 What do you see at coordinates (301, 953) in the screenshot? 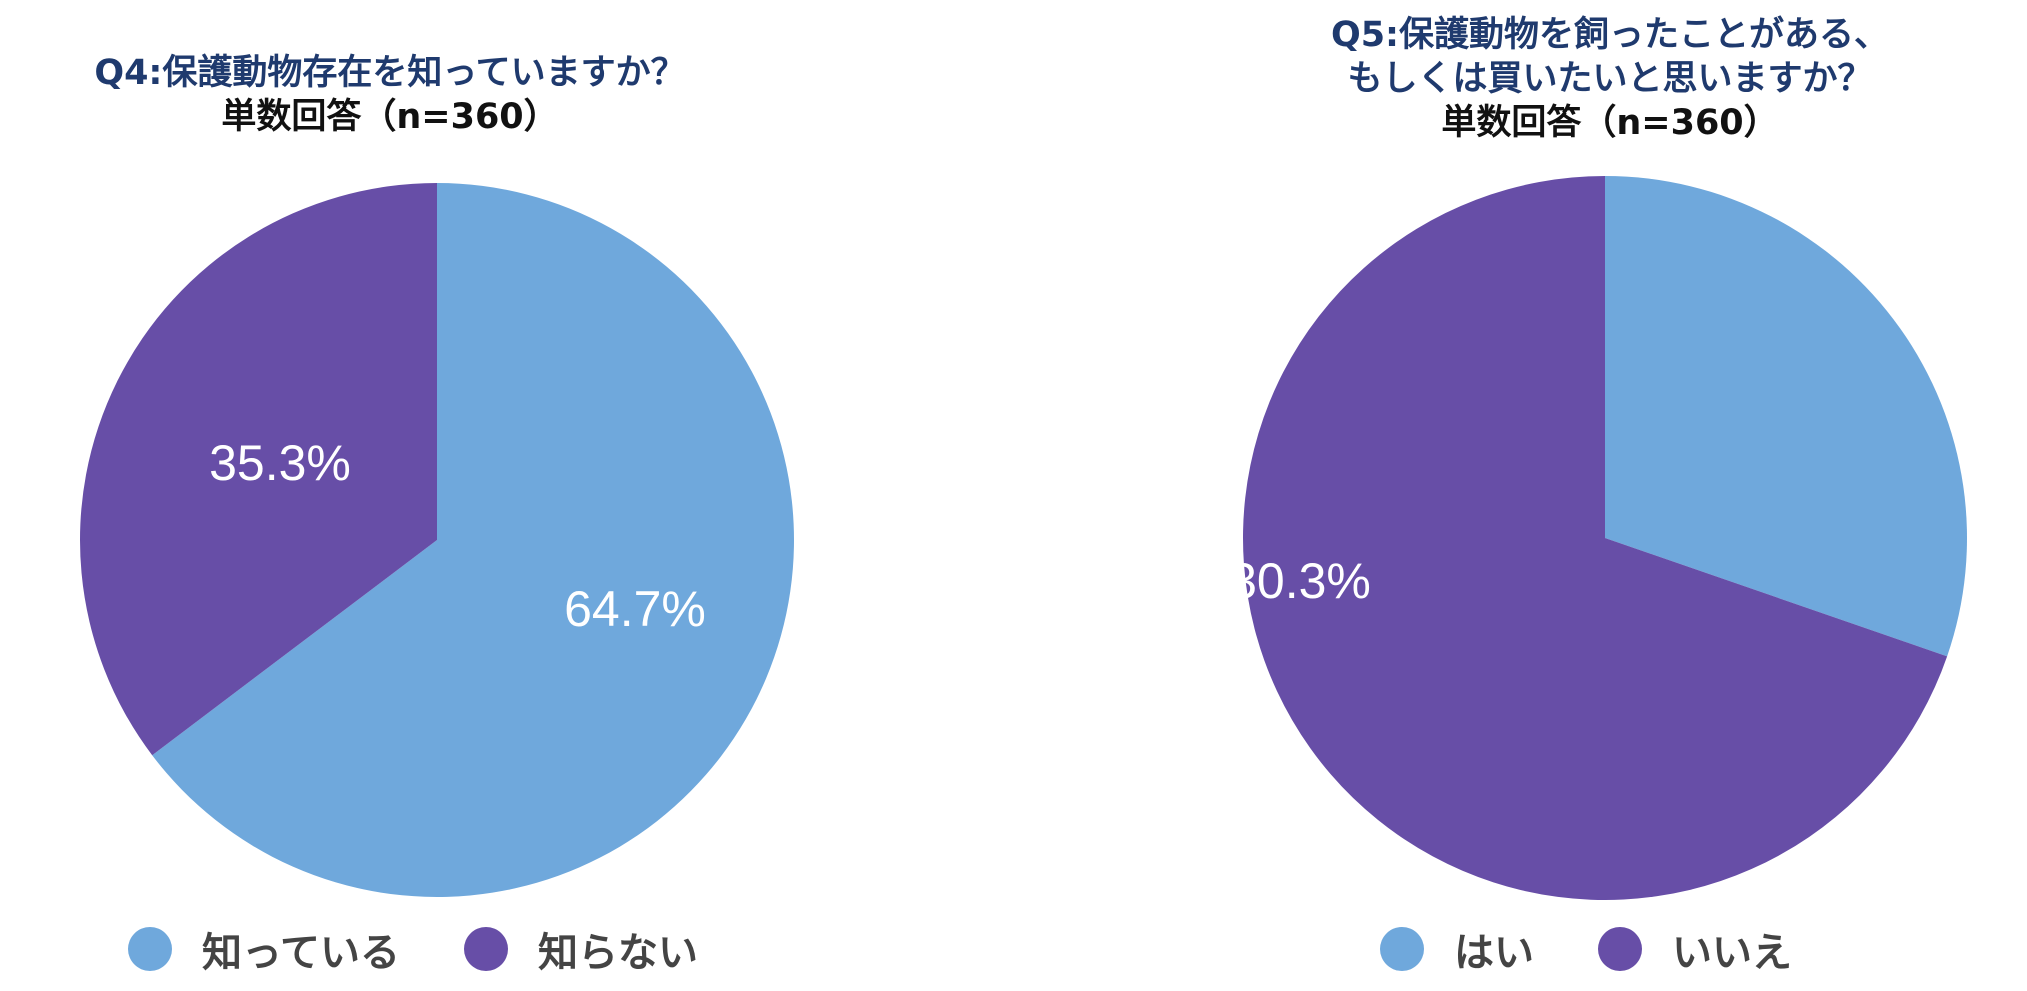
I see `legend-label: 知っている` at bounding box center [301, 953].